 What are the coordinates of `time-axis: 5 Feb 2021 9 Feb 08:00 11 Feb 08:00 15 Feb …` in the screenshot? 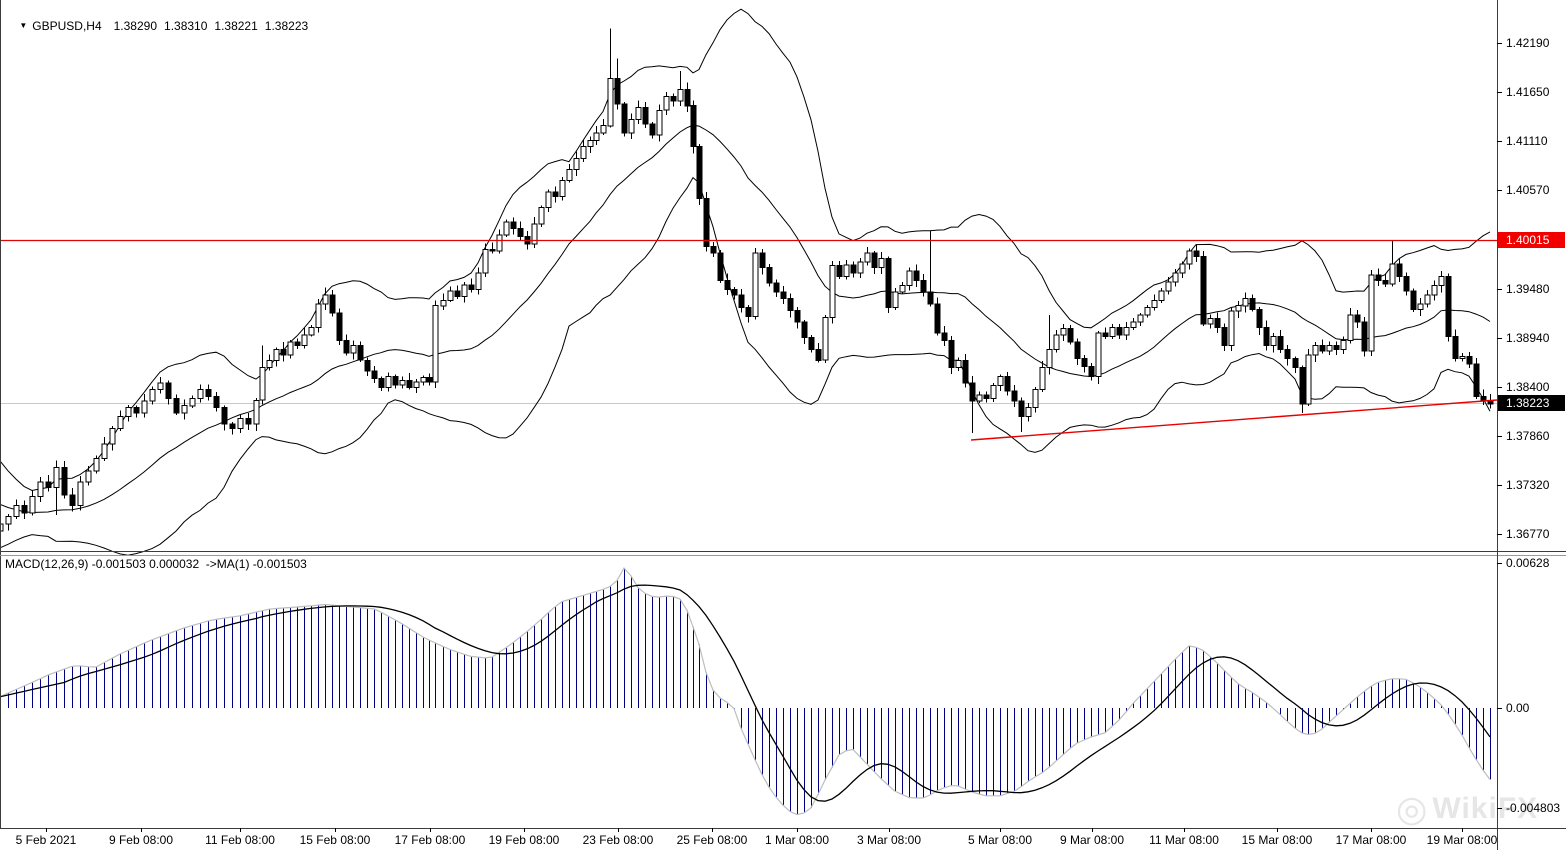 It's located at (757, 837).